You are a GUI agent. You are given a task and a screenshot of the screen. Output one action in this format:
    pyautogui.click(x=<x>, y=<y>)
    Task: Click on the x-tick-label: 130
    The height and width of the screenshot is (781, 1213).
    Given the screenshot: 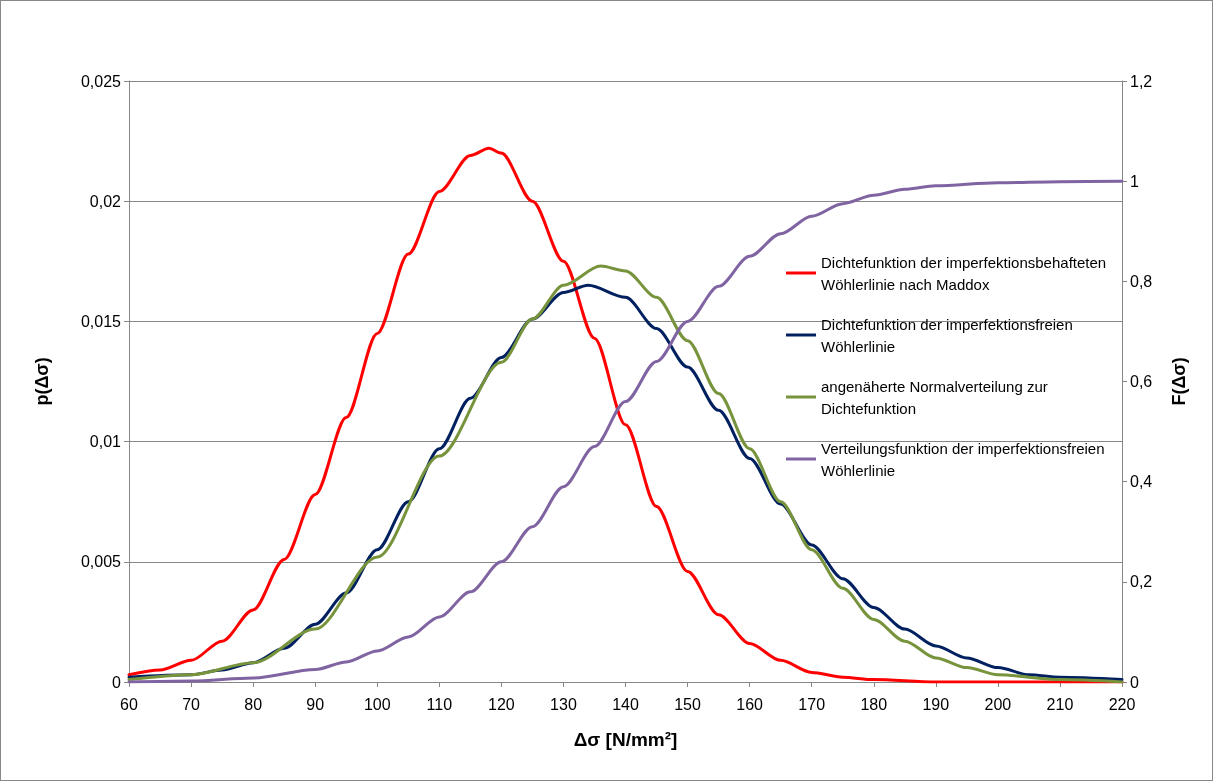 What is the action you would take?
    pyautogui.click(x=563, y=704)
    